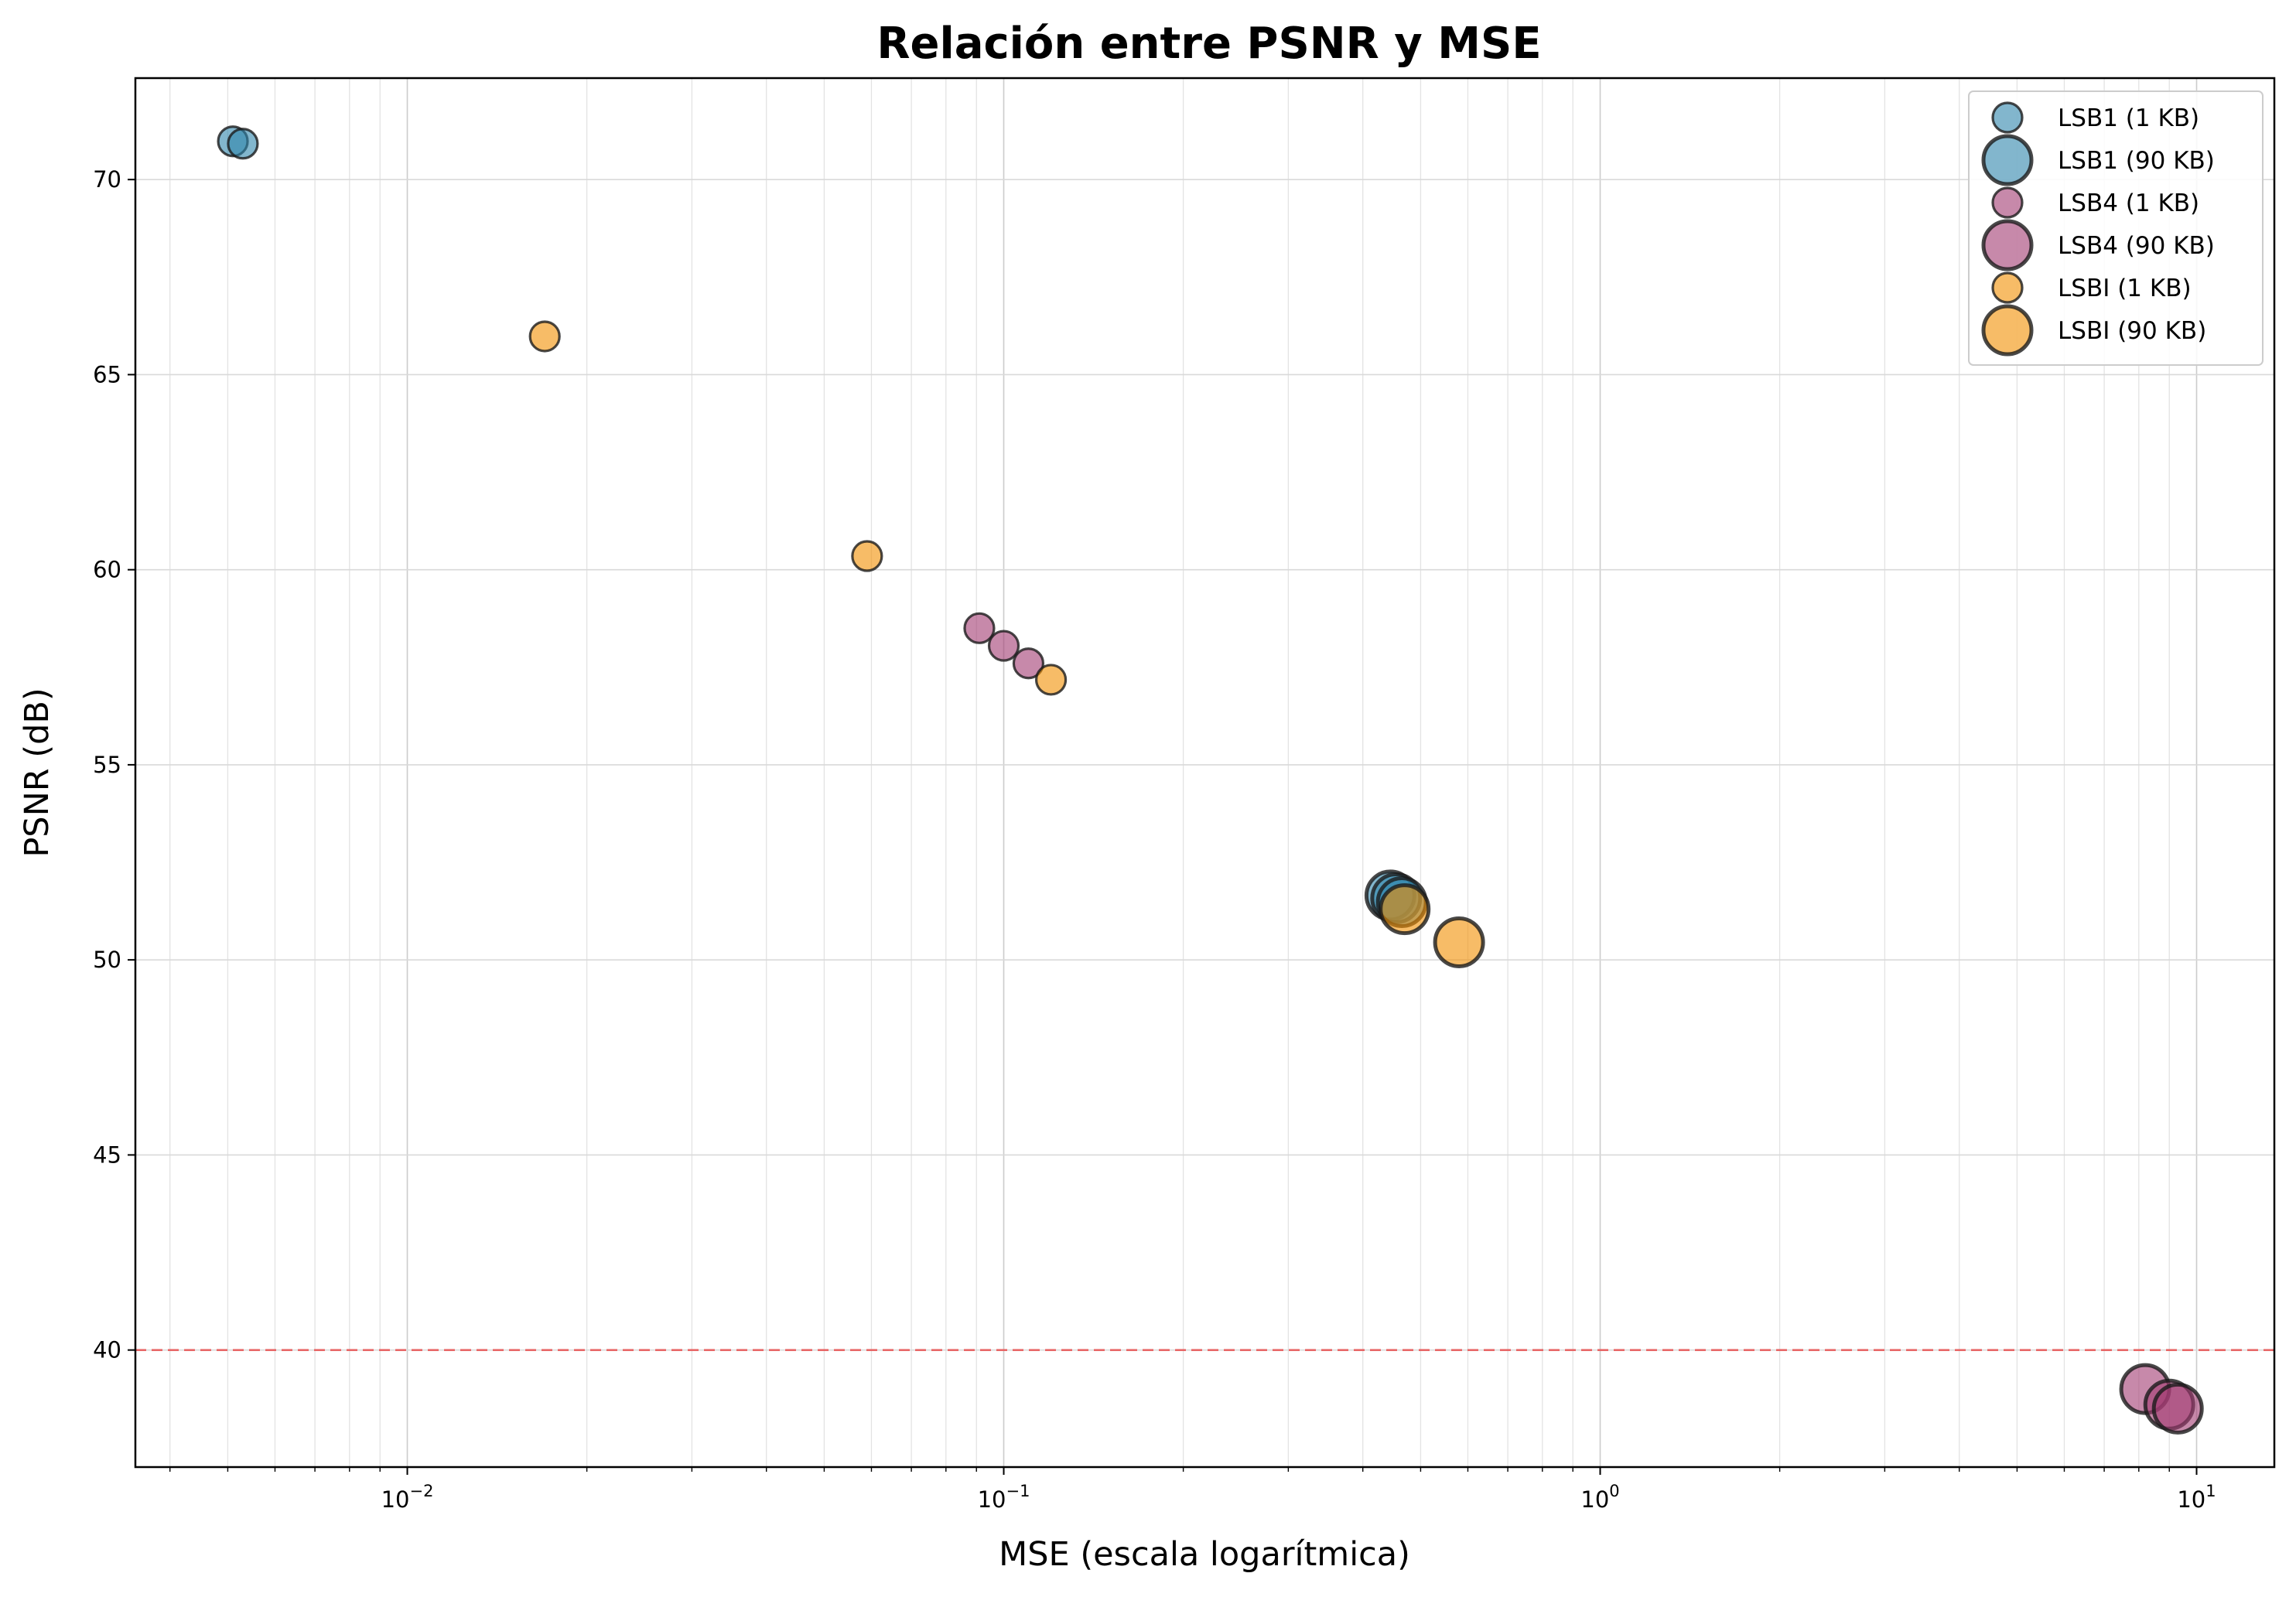 The width and height of the screenshot is (2296, 1597). What do you see at coordinates (37, 772) in the screenshot?
I see `y-axis-label: PSNR (dB)` at bounding box center [37, 772].